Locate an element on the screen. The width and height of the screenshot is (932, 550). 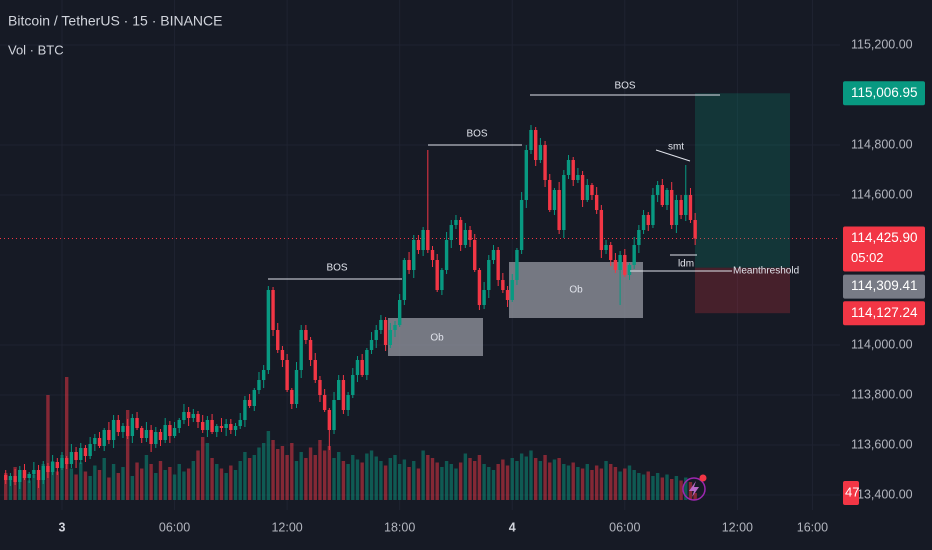
stop-label-box is located at coordinates (884, 313).